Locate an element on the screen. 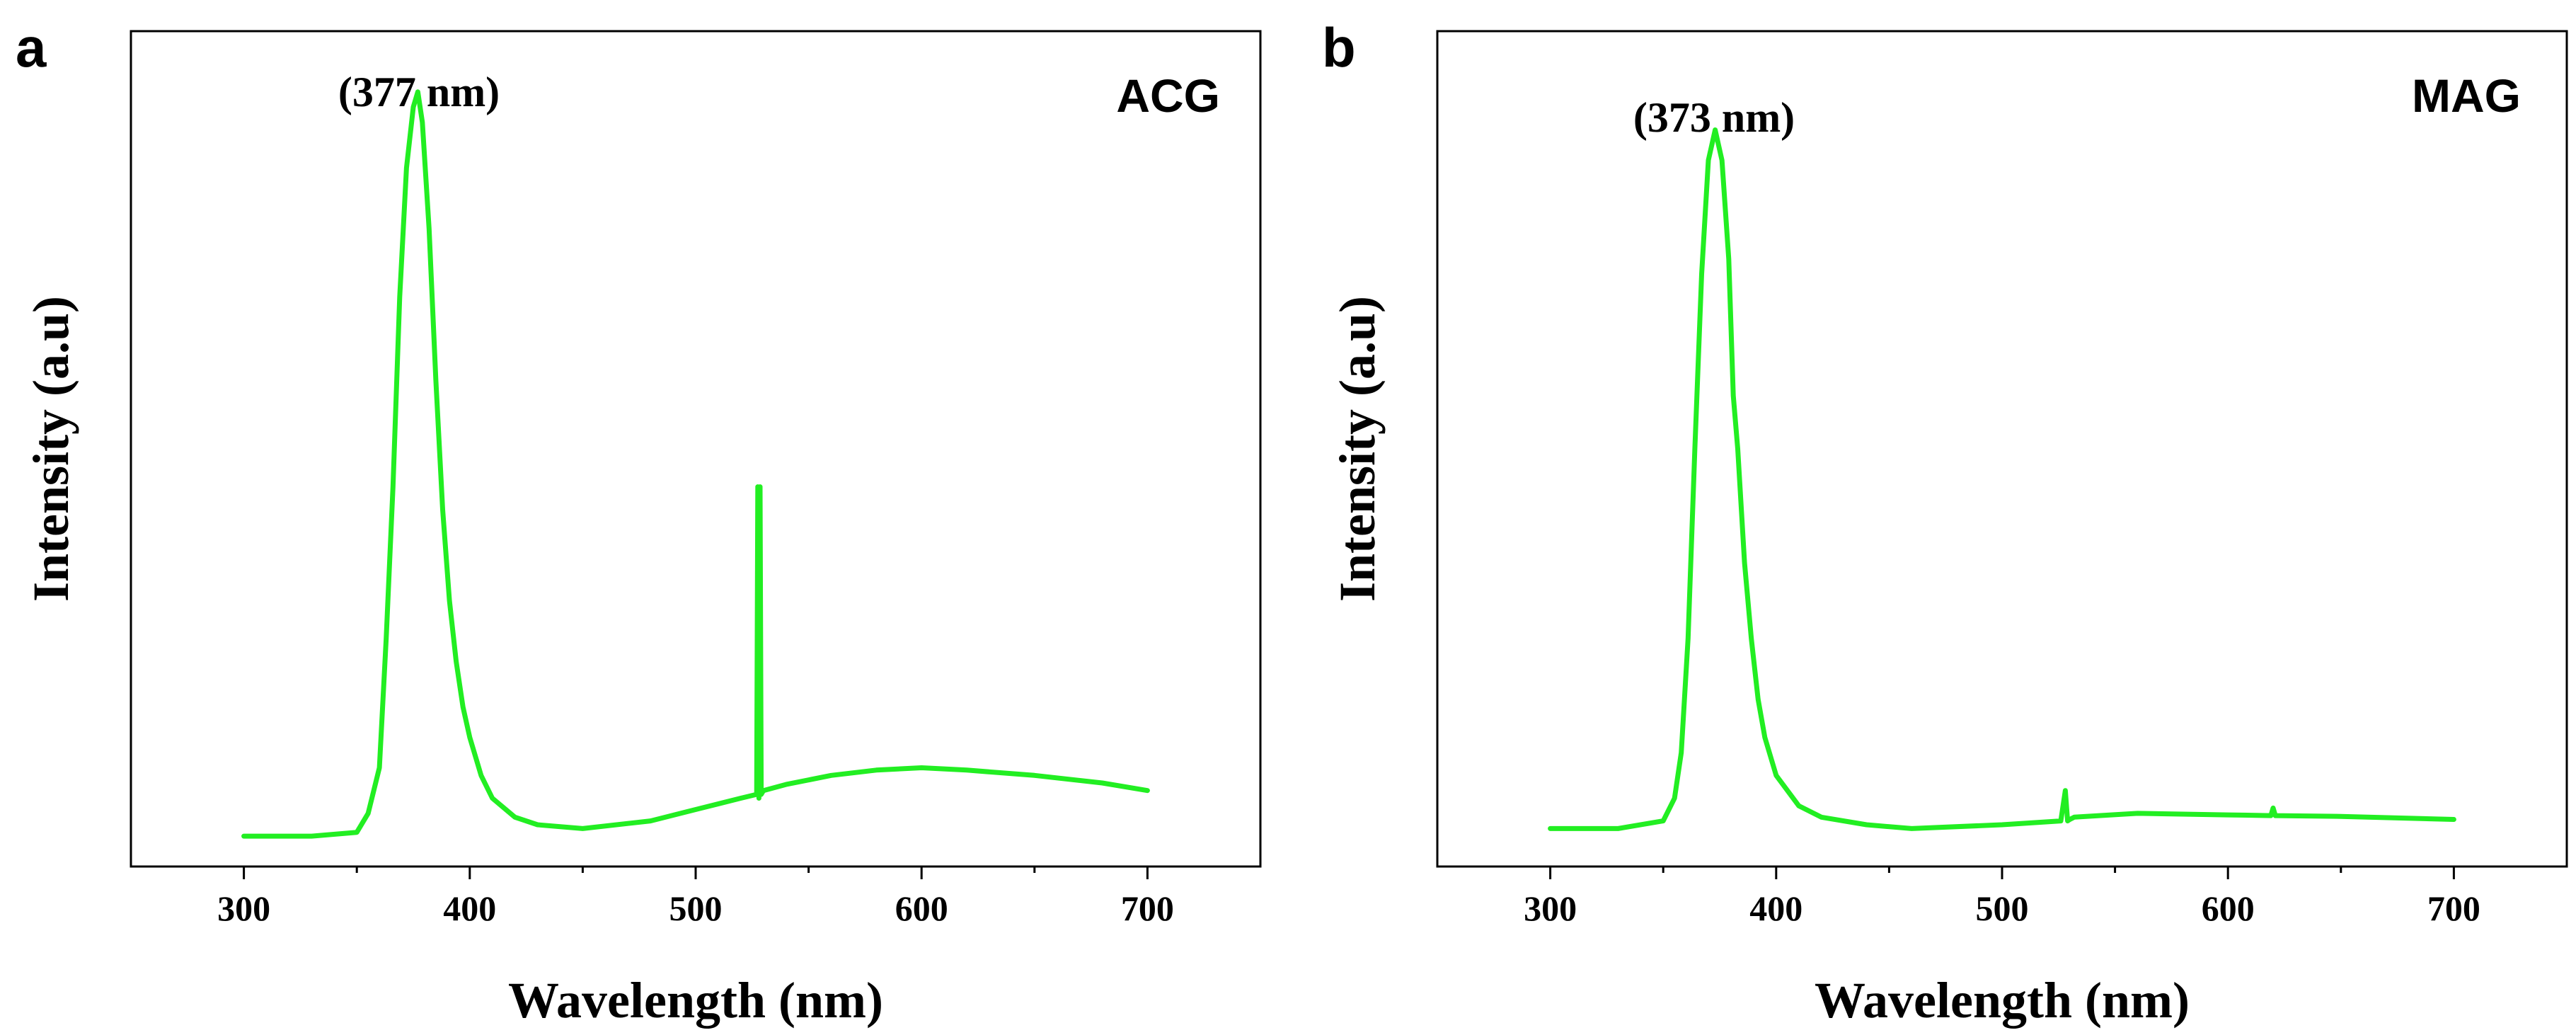 The width and height of the screenshot is (2576, 1035). x-axis-title-a: Wavelength (nm) is located at coordinates (696, 1000).